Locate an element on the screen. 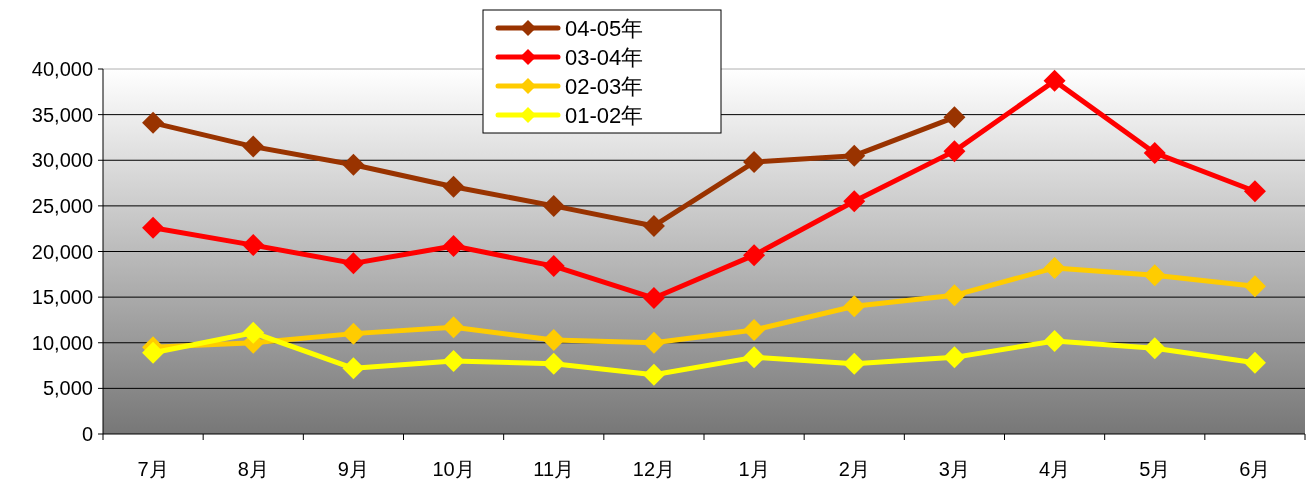 The height and width of the screenshot is (481, 1307). x-tick-label: 3月 is located at coordinates (954, 469).